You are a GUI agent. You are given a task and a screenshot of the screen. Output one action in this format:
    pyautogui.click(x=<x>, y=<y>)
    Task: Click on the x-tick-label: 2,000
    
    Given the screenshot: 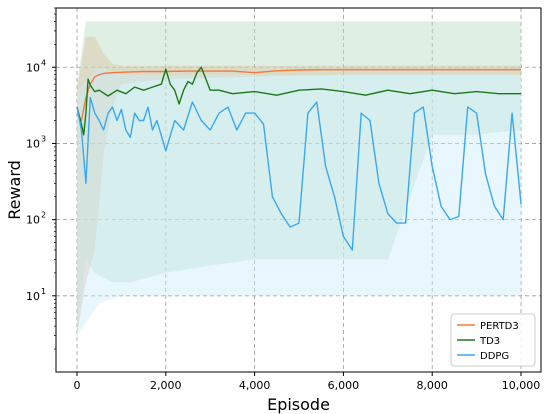 What is the action you would take?
    pyautogui.click(x=166, y=385)
    